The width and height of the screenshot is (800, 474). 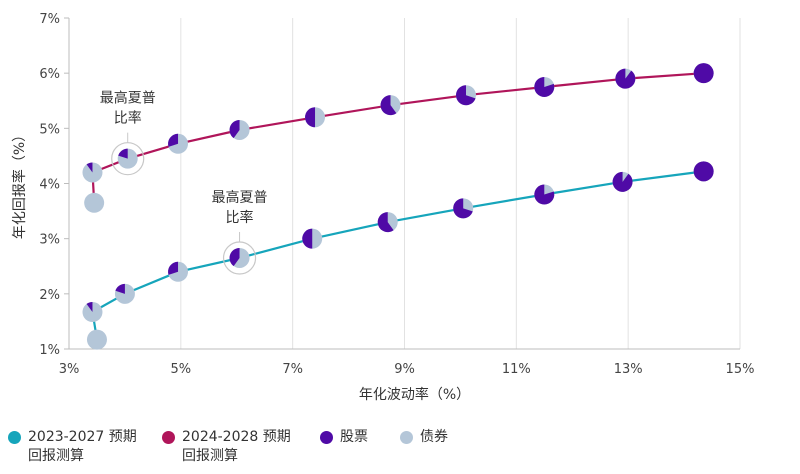 I want to click on x-tick-label: 15%, so click(x=740, y=369).